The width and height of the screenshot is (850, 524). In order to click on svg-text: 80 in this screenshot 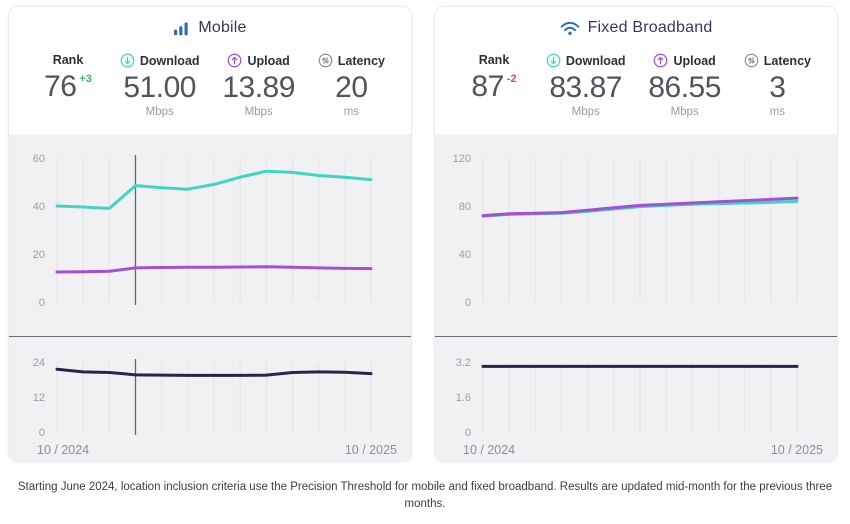, I will do `click(465, 207)`.